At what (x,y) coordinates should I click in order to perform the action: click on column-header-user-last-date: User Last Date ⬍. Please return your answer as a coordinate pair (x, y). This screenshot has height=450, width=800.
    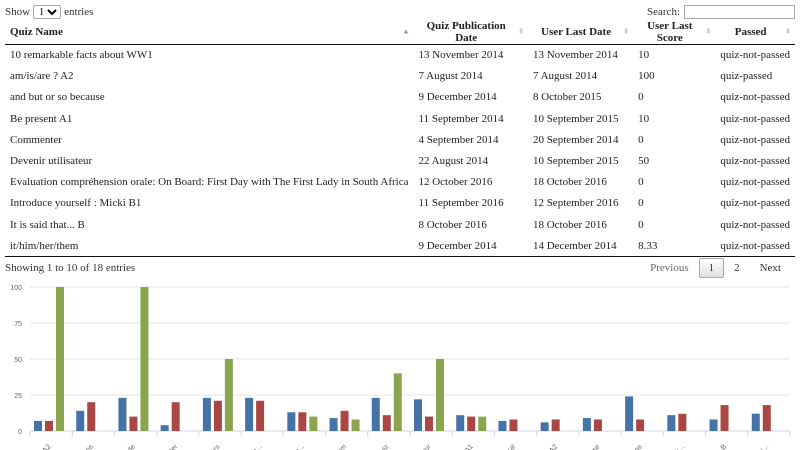
    Looking at the image, I should click on (580, 32).